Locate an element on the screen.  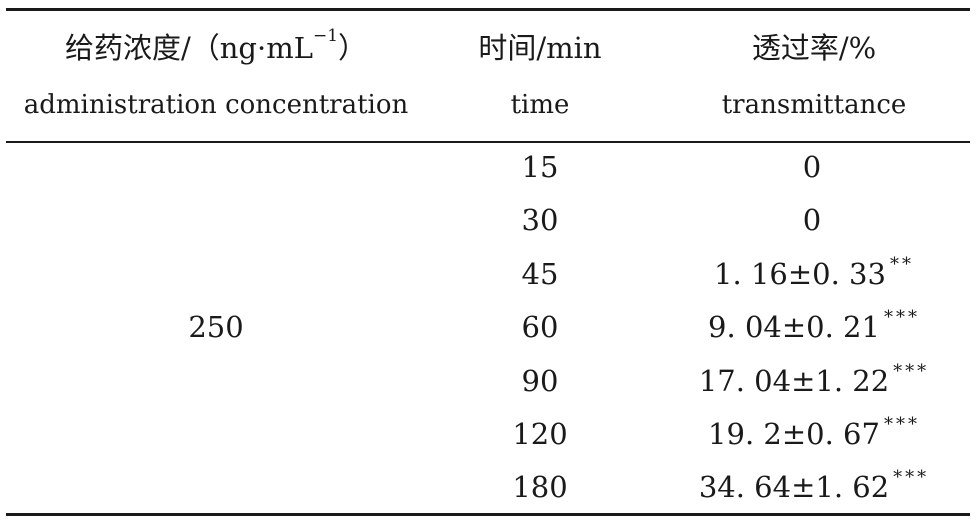
header-transmittance-cn: 透过率/% is located at coordinates (814, 48).